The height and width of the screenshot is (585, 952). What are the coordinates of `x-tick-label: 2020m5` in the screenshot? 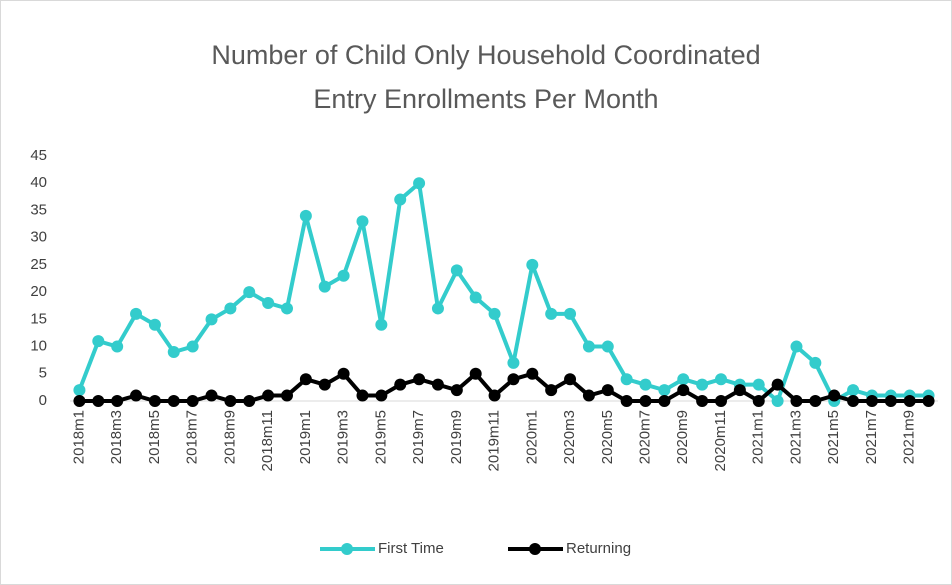 It's located at (607, 437).